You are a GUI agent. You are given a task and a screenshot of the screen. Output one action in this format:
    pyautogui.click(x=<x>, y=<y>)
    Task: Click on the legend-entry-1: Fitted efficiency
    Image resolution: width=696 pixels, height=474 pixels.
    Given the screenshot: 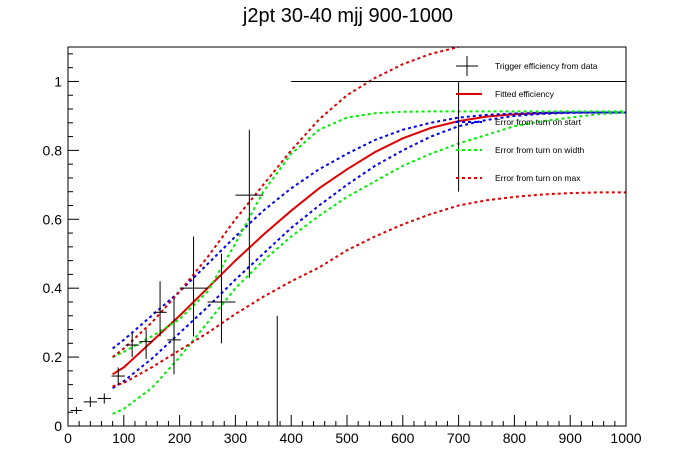 What is the action you would take?
    pyautogui.click(x=505, y=94)
    